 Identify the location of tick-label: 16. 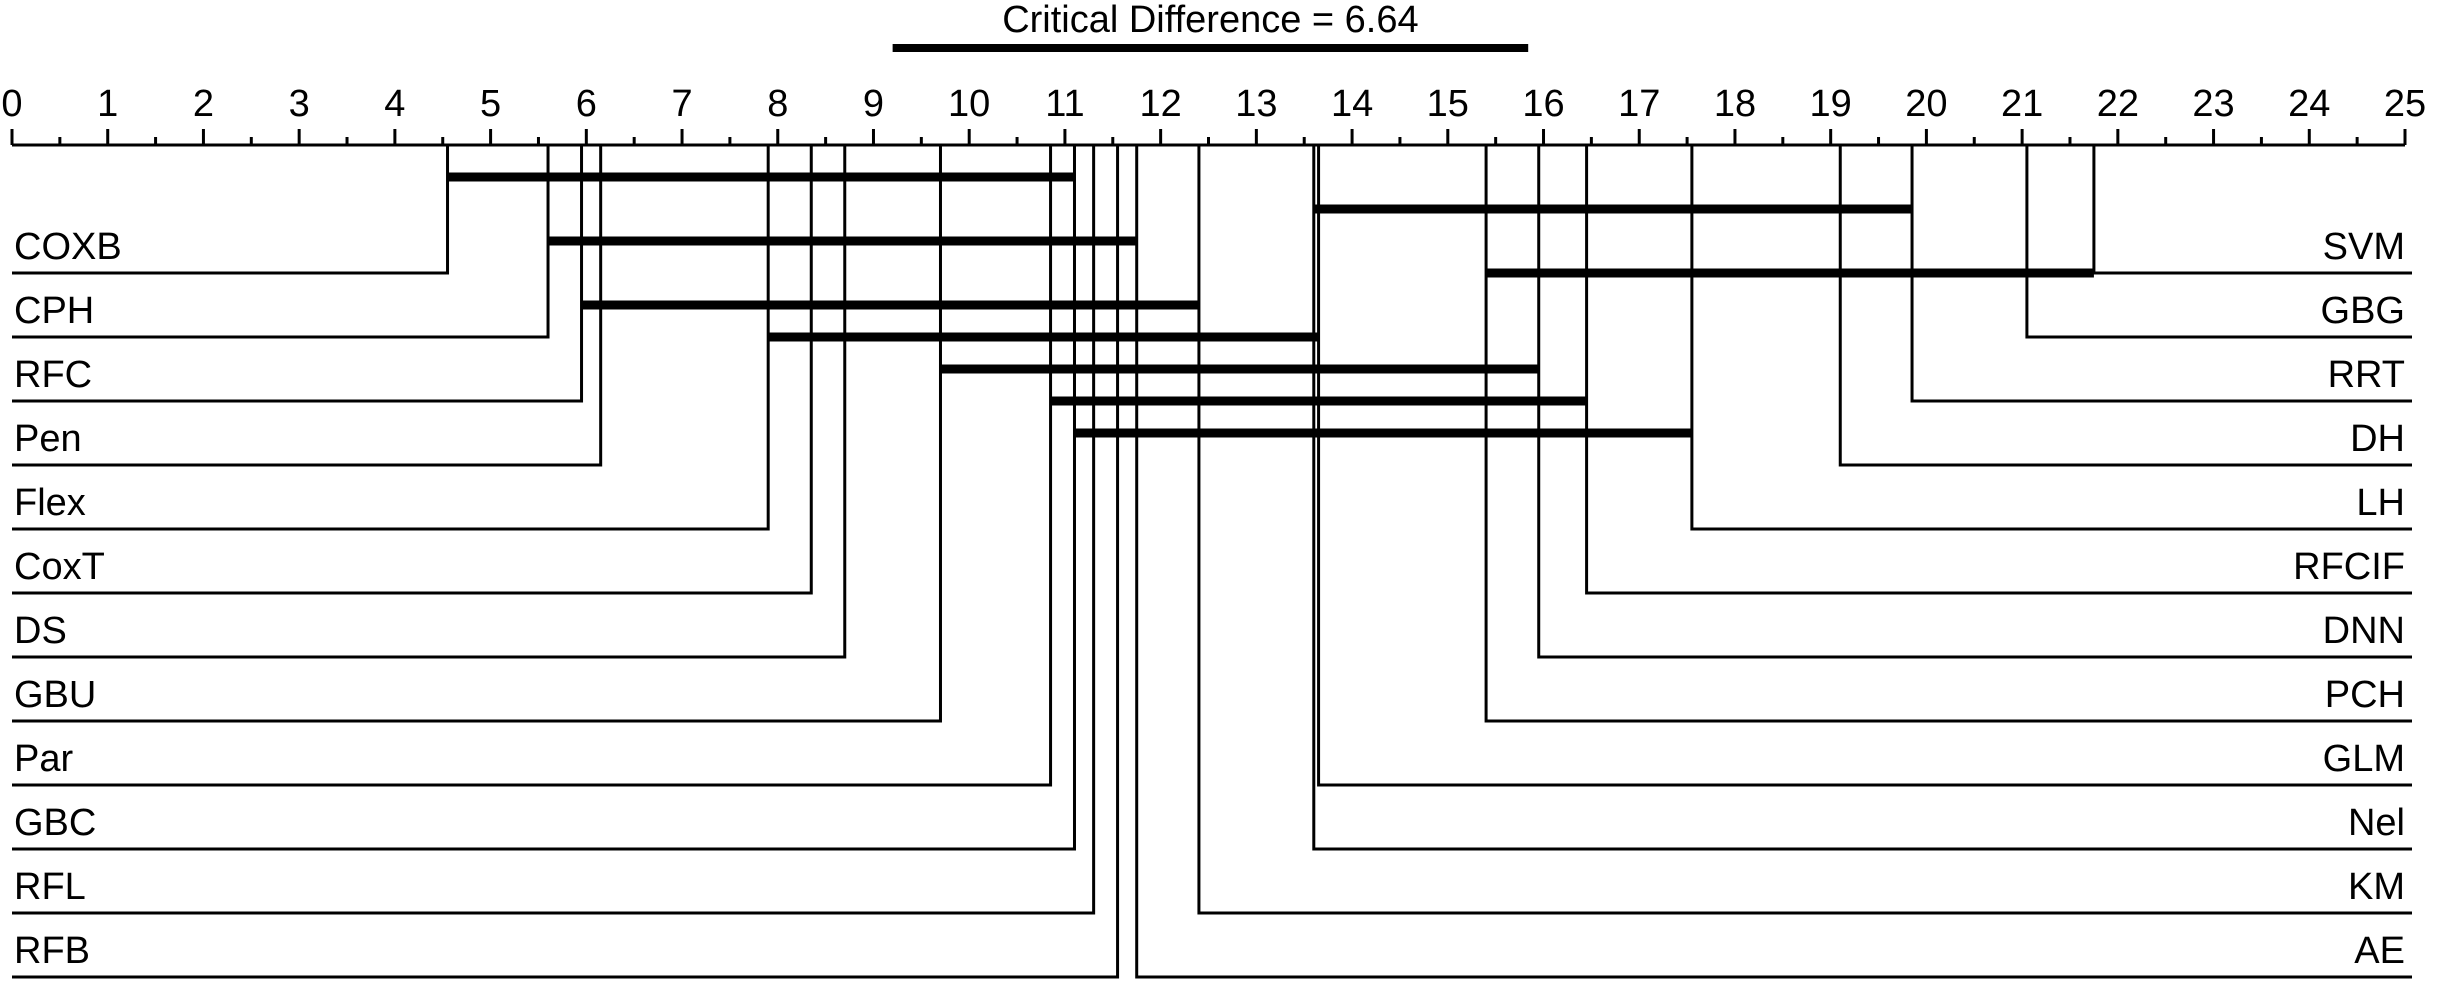
(1543, 104).